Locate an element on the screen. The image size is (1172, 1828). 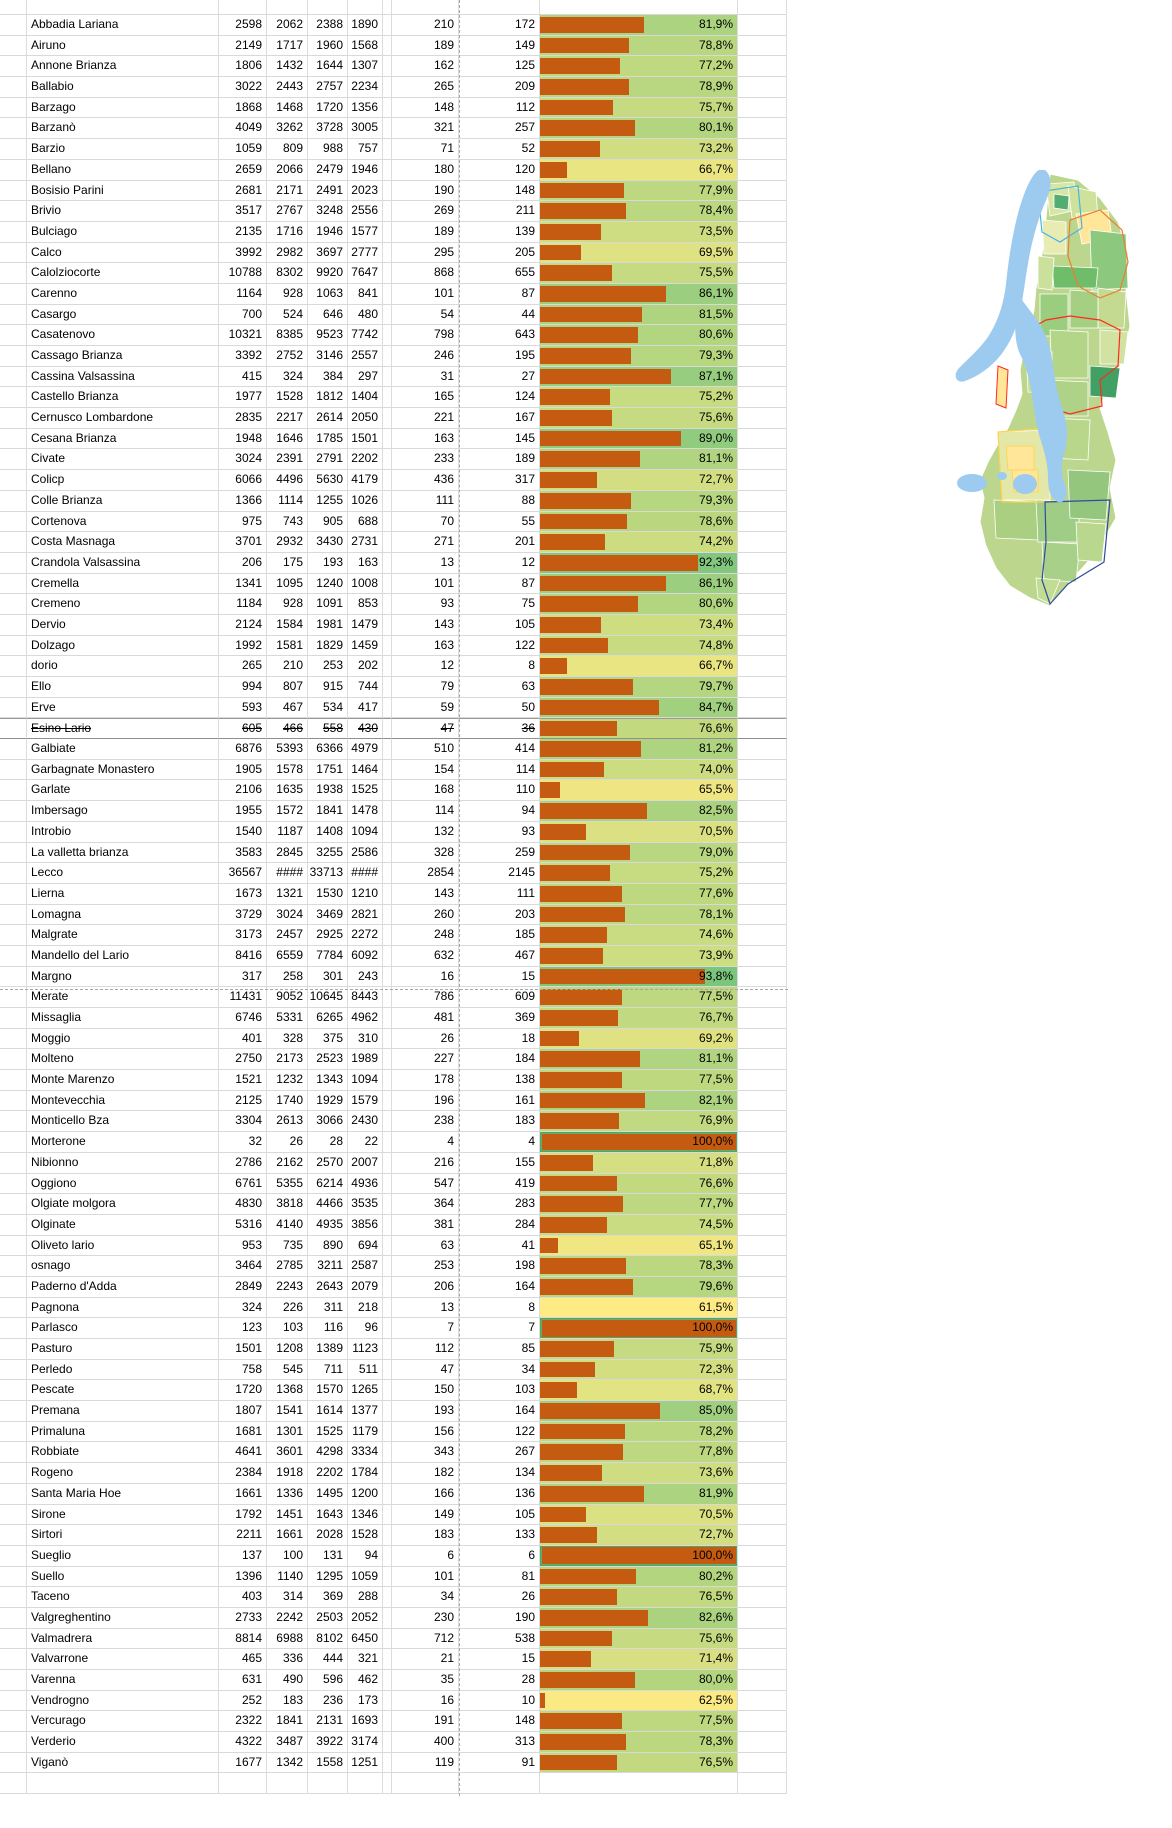
cell-percent-bar: 78,4% is located at coordinates (639, 211).